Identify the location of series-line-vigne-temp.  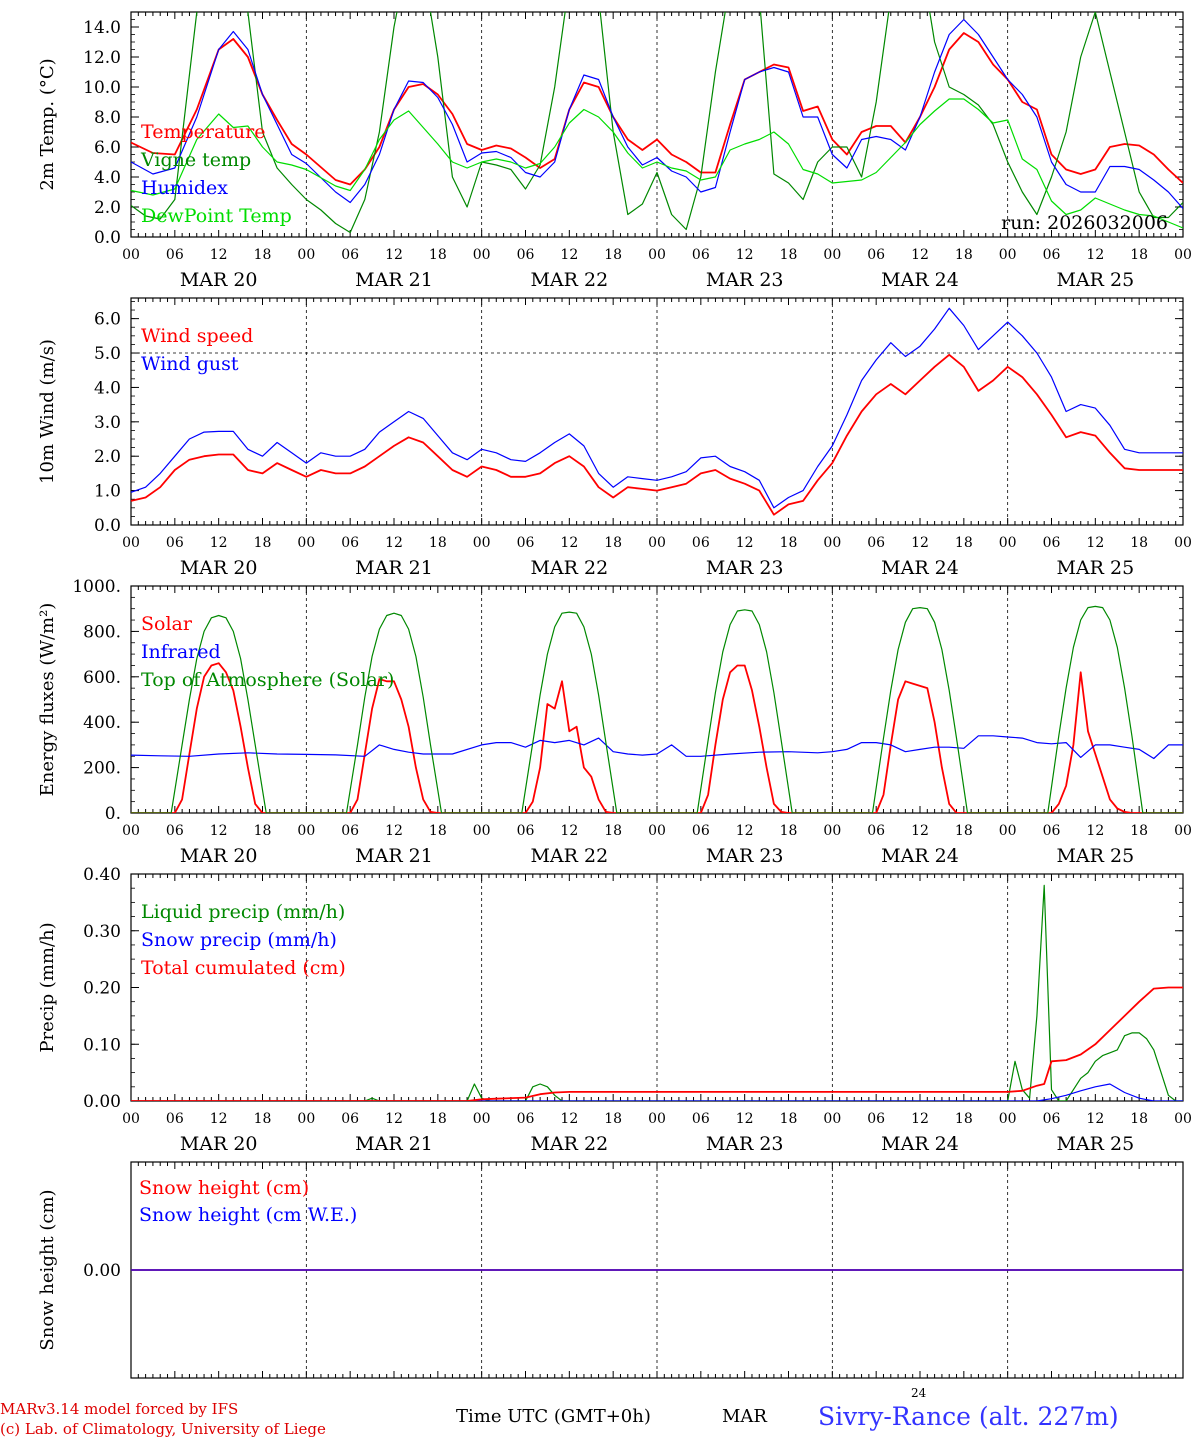
(657, 123).